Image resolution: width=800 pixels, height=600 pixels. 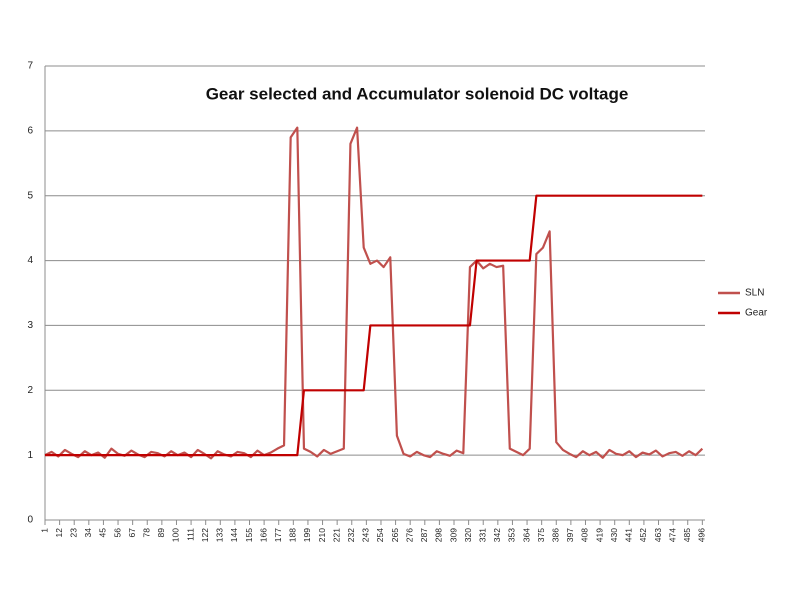 I want to click on x-tick-label: 188, so click(x=293, y=535).